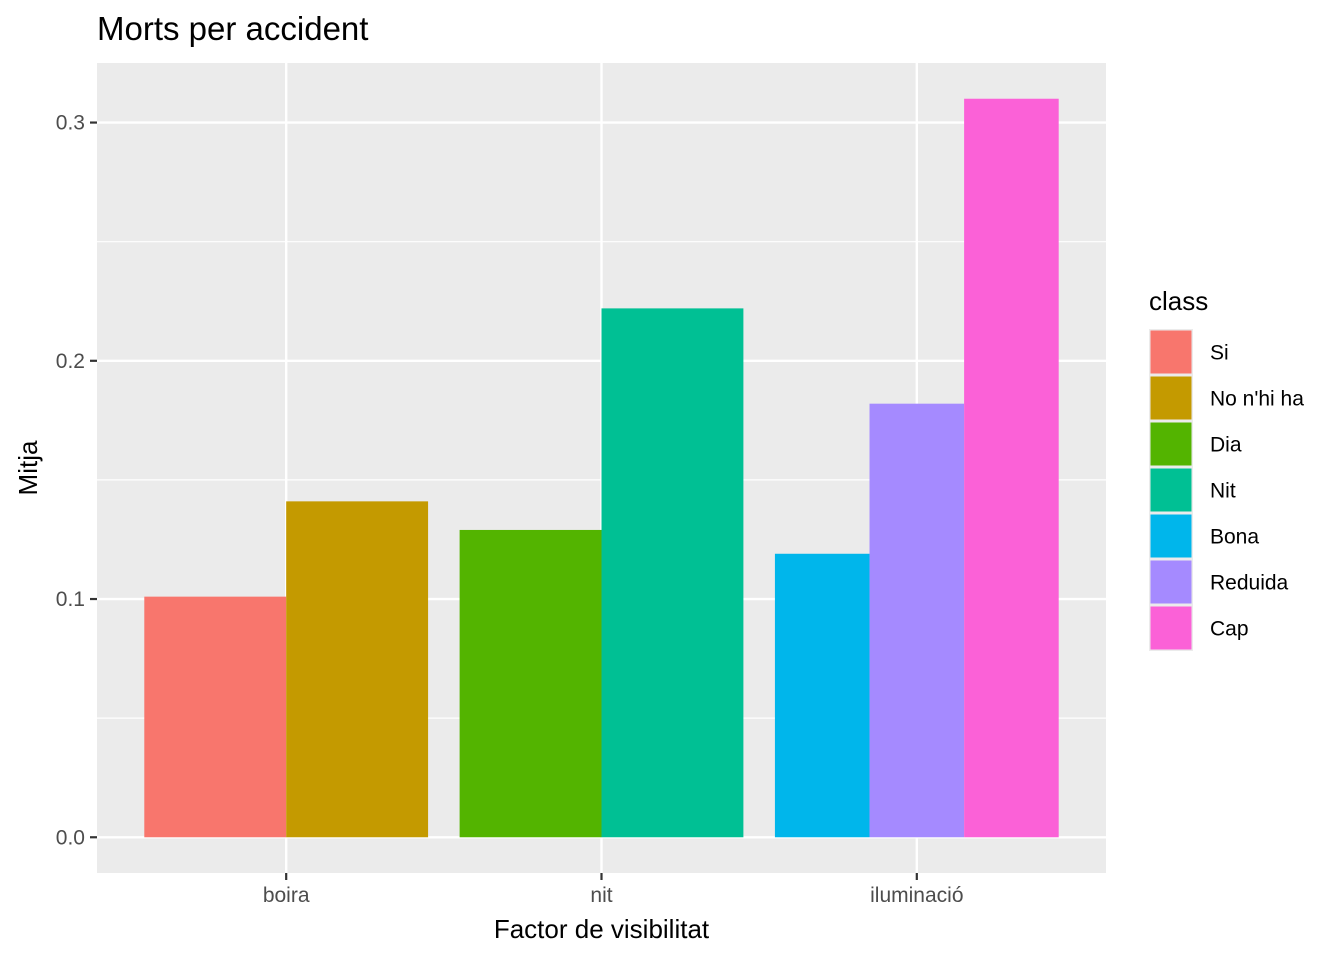  Describe the element at coordinates (1178, 301) in the screenshot. I see `legend-title: class` at that location.